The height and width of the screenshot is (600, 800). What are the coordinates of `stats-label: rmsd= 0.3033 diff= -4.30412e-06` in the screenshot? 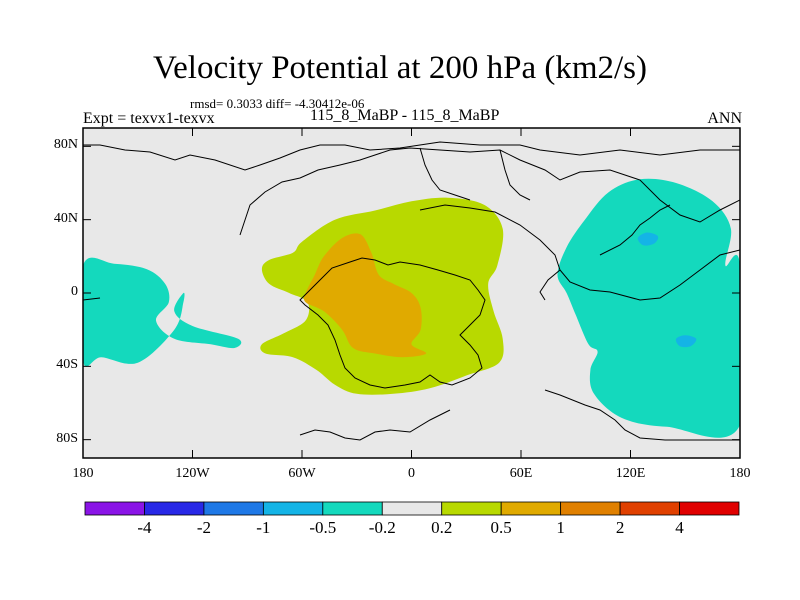 It's located at (277, 103).